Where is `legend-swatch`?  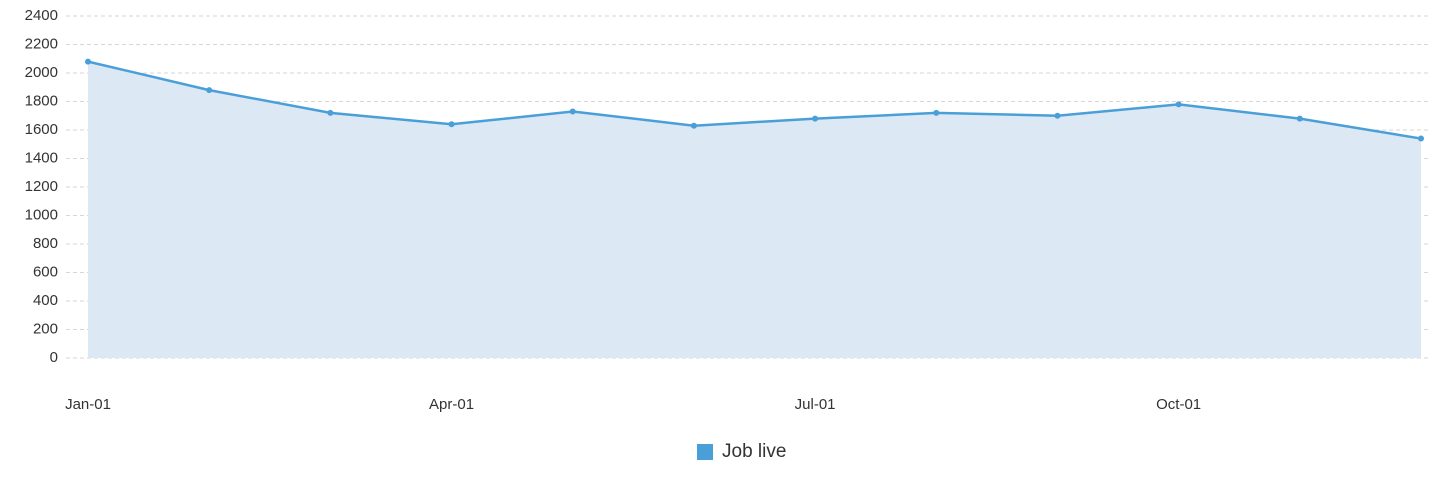
legend-swatch is located at coordinates (705, 452).